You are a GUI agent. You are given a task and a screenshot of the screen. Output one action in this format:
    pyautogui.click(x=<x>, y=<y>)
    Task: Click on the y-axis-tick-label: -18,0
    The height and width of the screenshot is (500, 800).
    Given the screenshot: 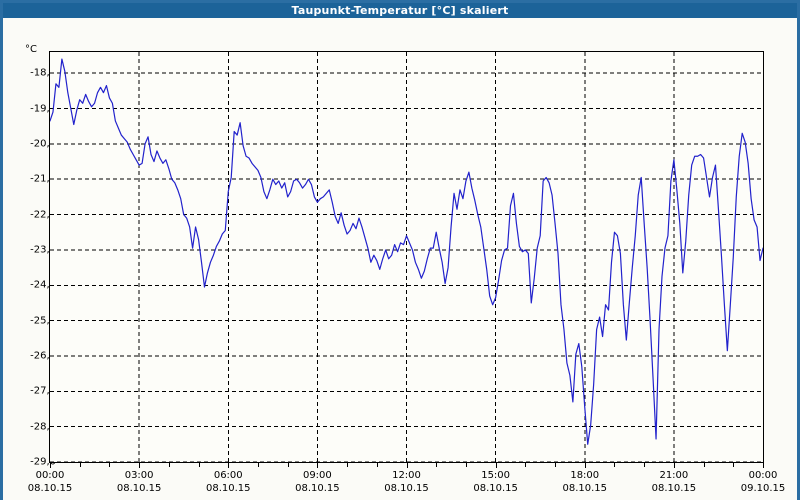 What is the action you would take?
    pyautogui.click(x=43, y=73)
    